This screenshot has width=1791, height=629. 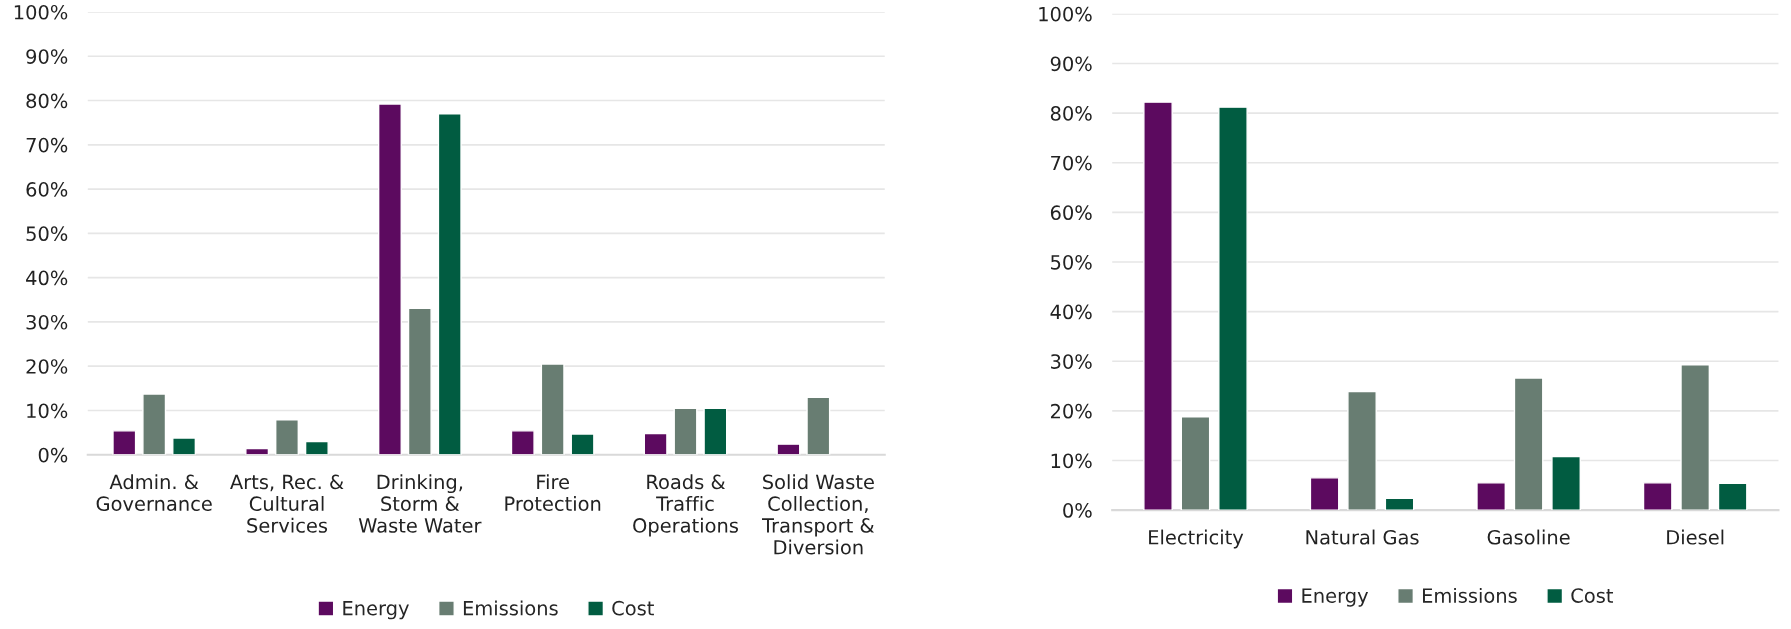 I want to click on x-tick-label: Gasoline, so click(x=1528, y=537).